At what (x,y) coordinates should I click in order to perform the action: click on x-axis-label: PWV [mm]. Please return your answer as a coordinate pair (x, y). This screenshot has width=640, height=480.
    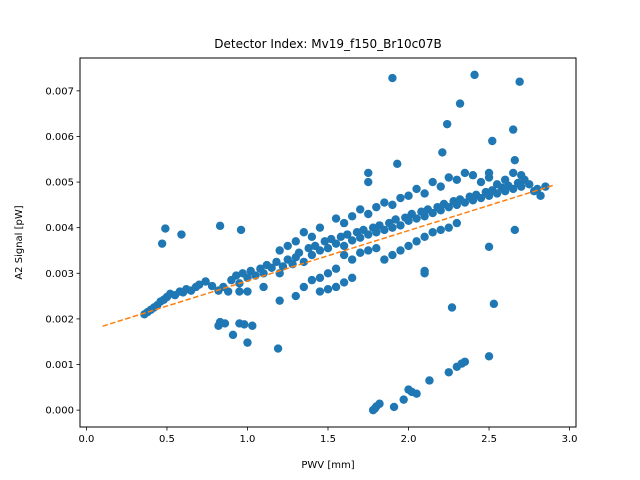
    Looking at the image, I should click on (327, 465).